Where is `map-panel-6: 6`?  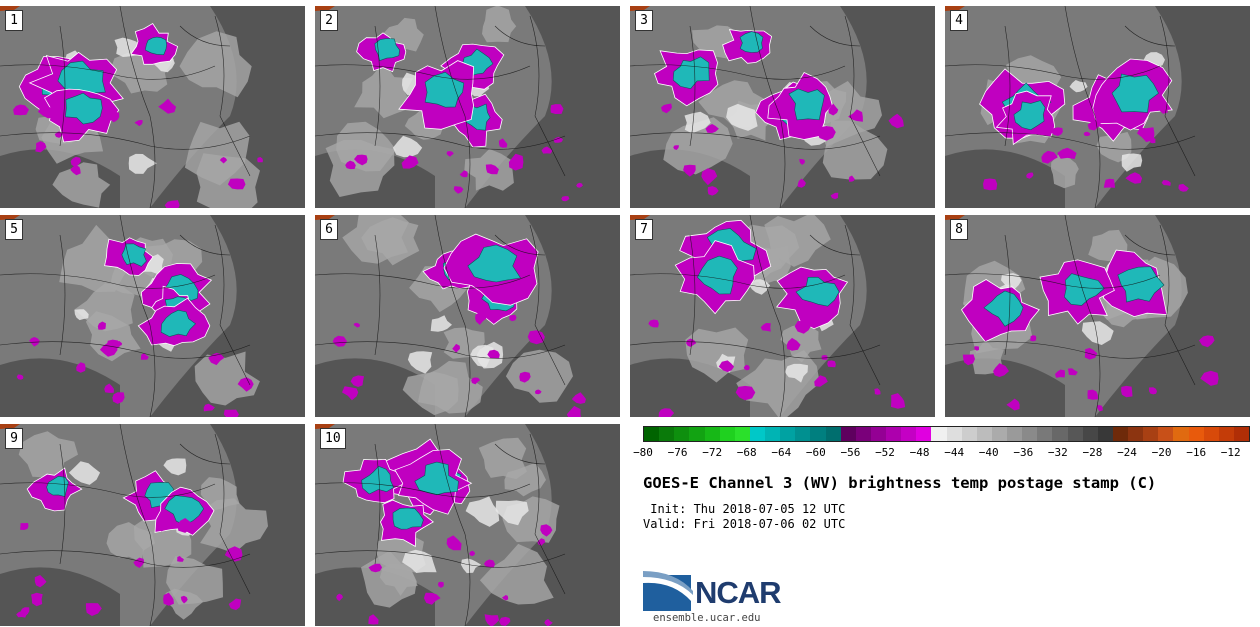
map-panel-6: 6 is located at coordinates (467, 316).